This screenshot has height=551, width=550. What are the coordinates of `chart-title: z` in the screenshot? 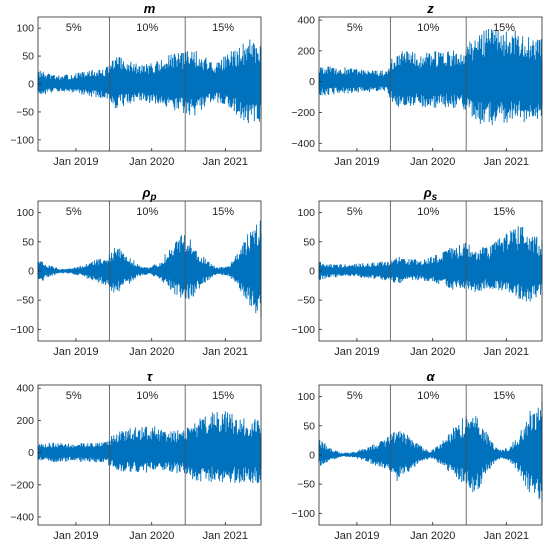 It's located at (430, 8).